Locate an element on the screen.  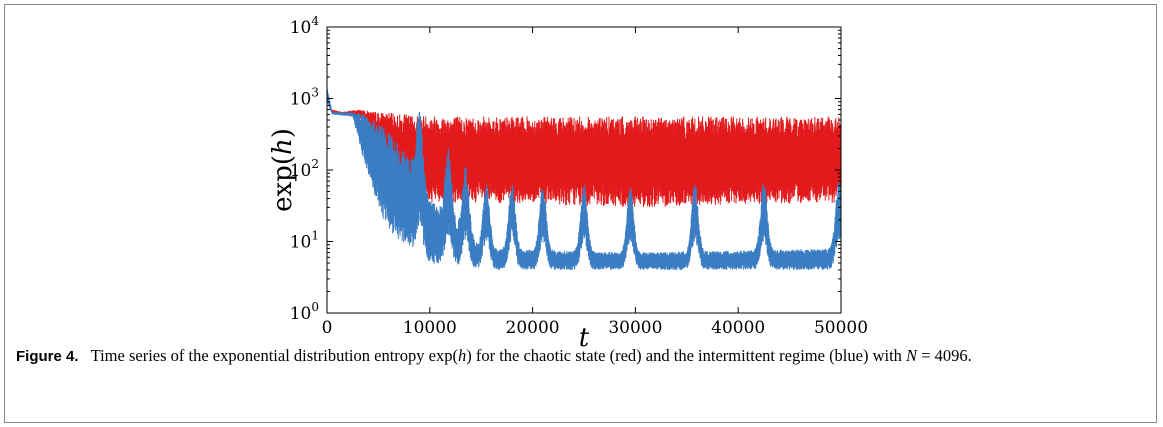
x-tick-label: 0 is located at coordinates (327, 328).